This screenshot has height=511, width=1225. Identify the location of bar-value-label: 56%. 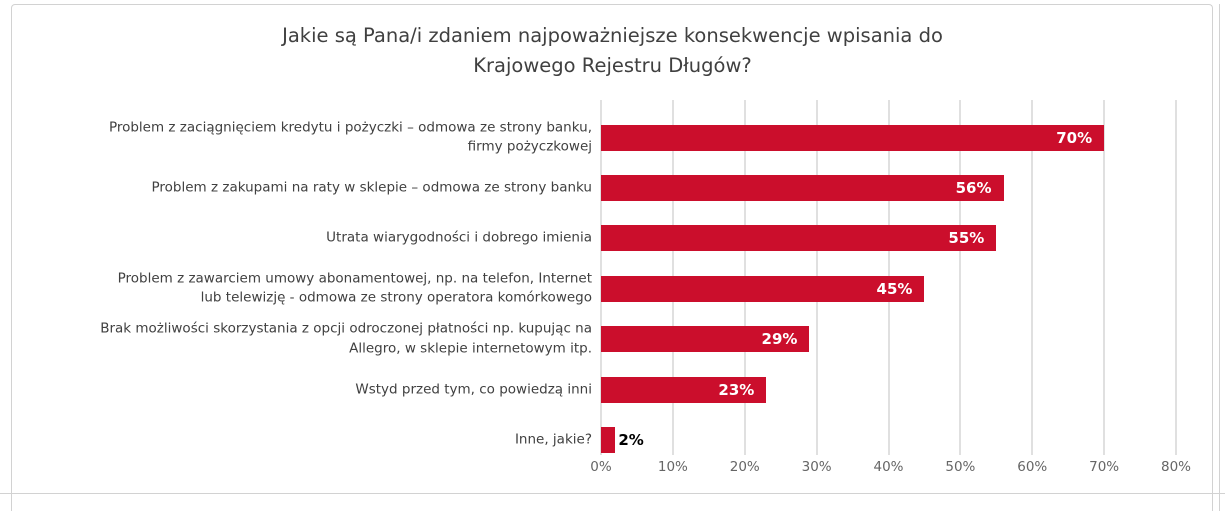
(973, 187).